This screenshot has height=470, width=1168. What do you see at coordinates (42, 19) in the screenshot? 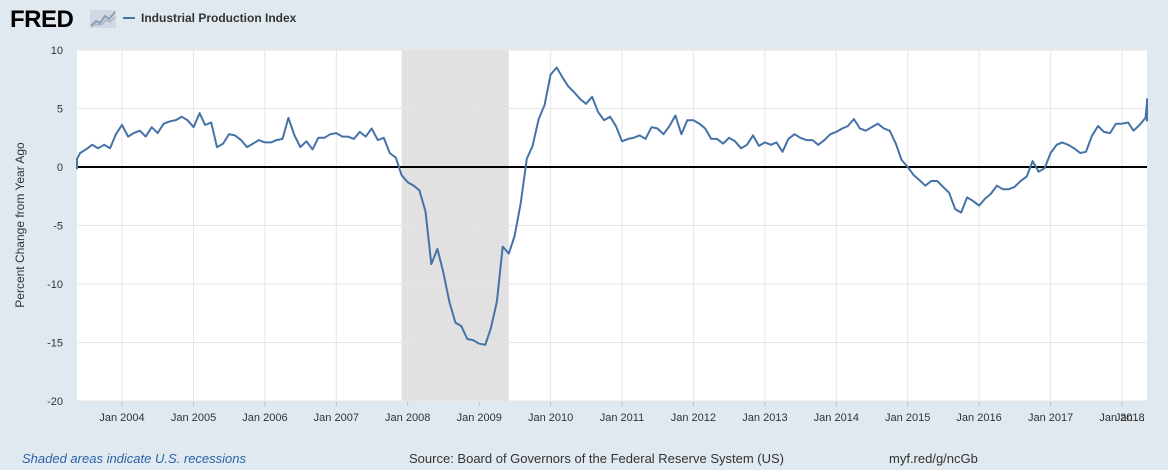
I see `fred-logo: FRED` at bounding box center [42, 19].